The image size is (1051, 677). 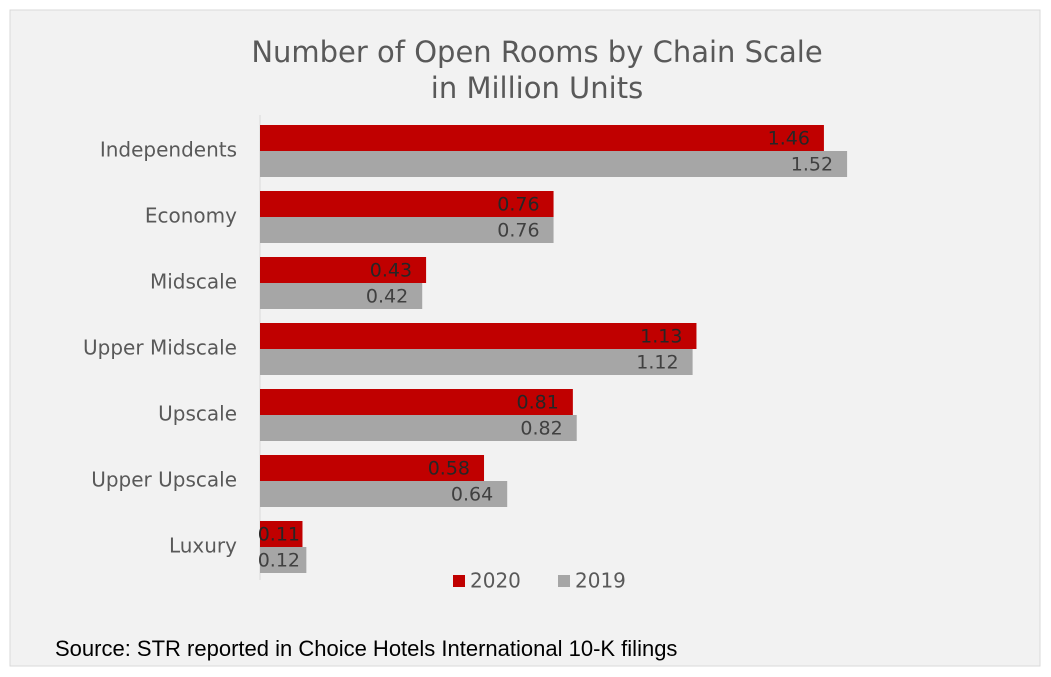 I want to click on data-label: 1.12, so click(x=657, y=363).